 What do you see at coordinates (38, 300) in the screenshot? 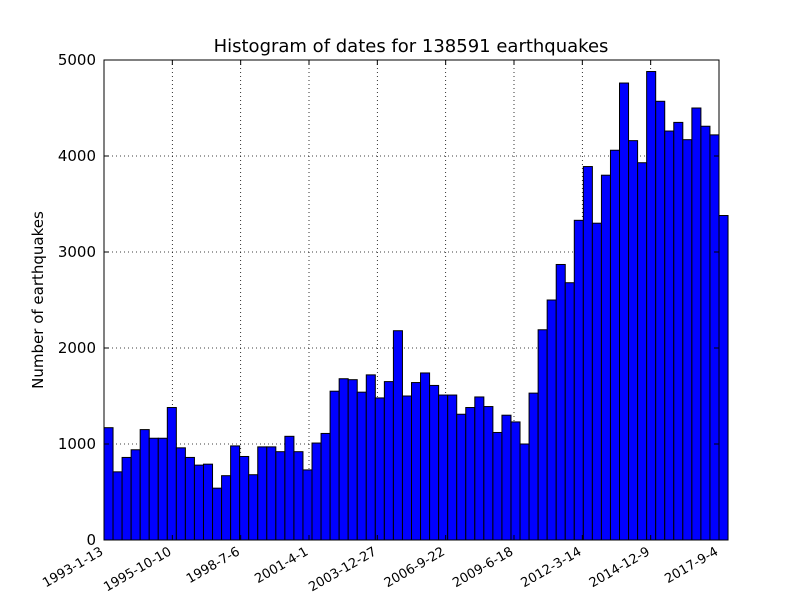
I see `y-axis-label: Number of earthquakes` at bounding box center [38, 300].